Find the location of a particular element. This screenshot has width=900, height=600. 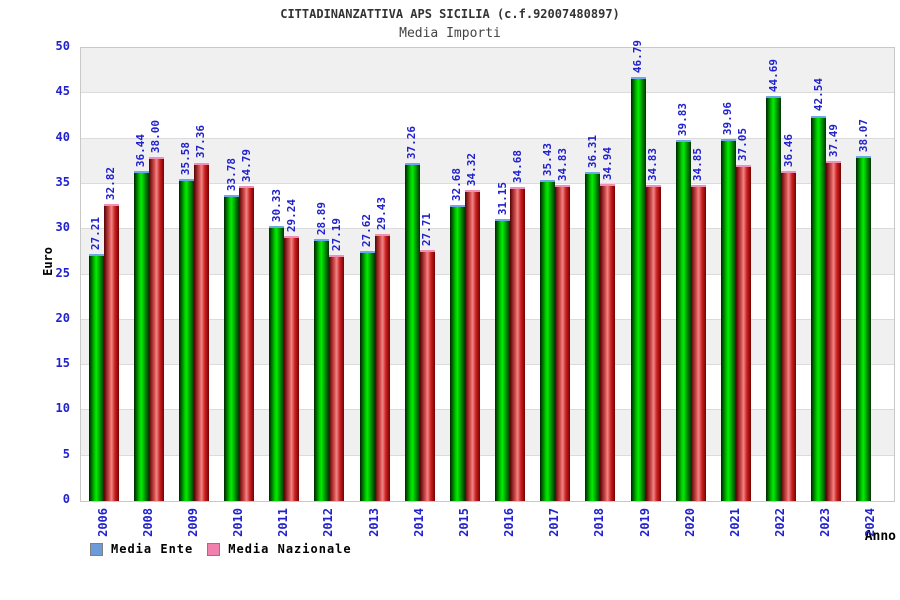

legend-swatch-media-ente-icon is located at coordinates (96, 549).